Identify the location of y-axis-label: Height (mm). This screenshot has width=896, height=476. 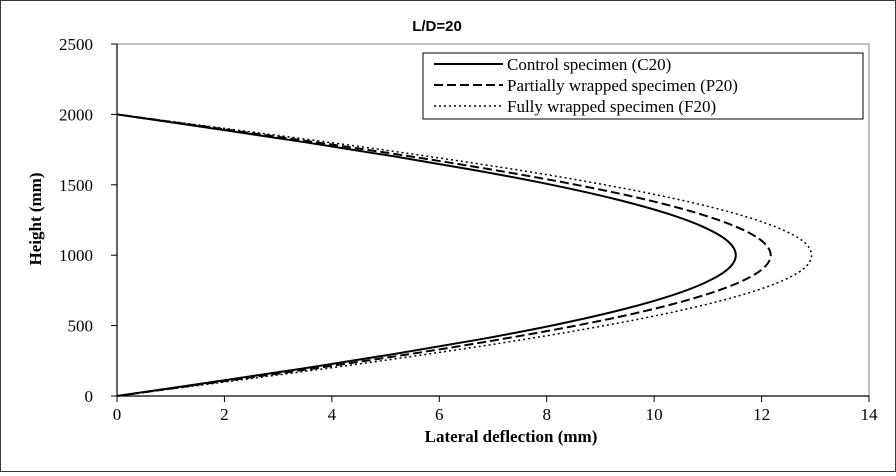
(35, 218).